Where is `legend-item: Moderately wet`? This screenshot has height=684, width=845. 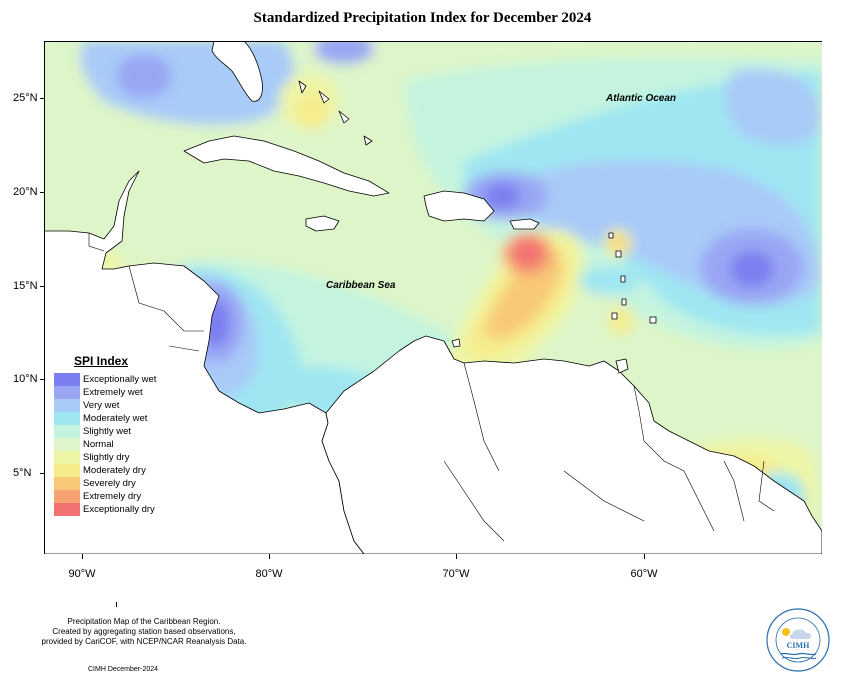 legend-item: Moderately wet is located at coordinates (109, 418).